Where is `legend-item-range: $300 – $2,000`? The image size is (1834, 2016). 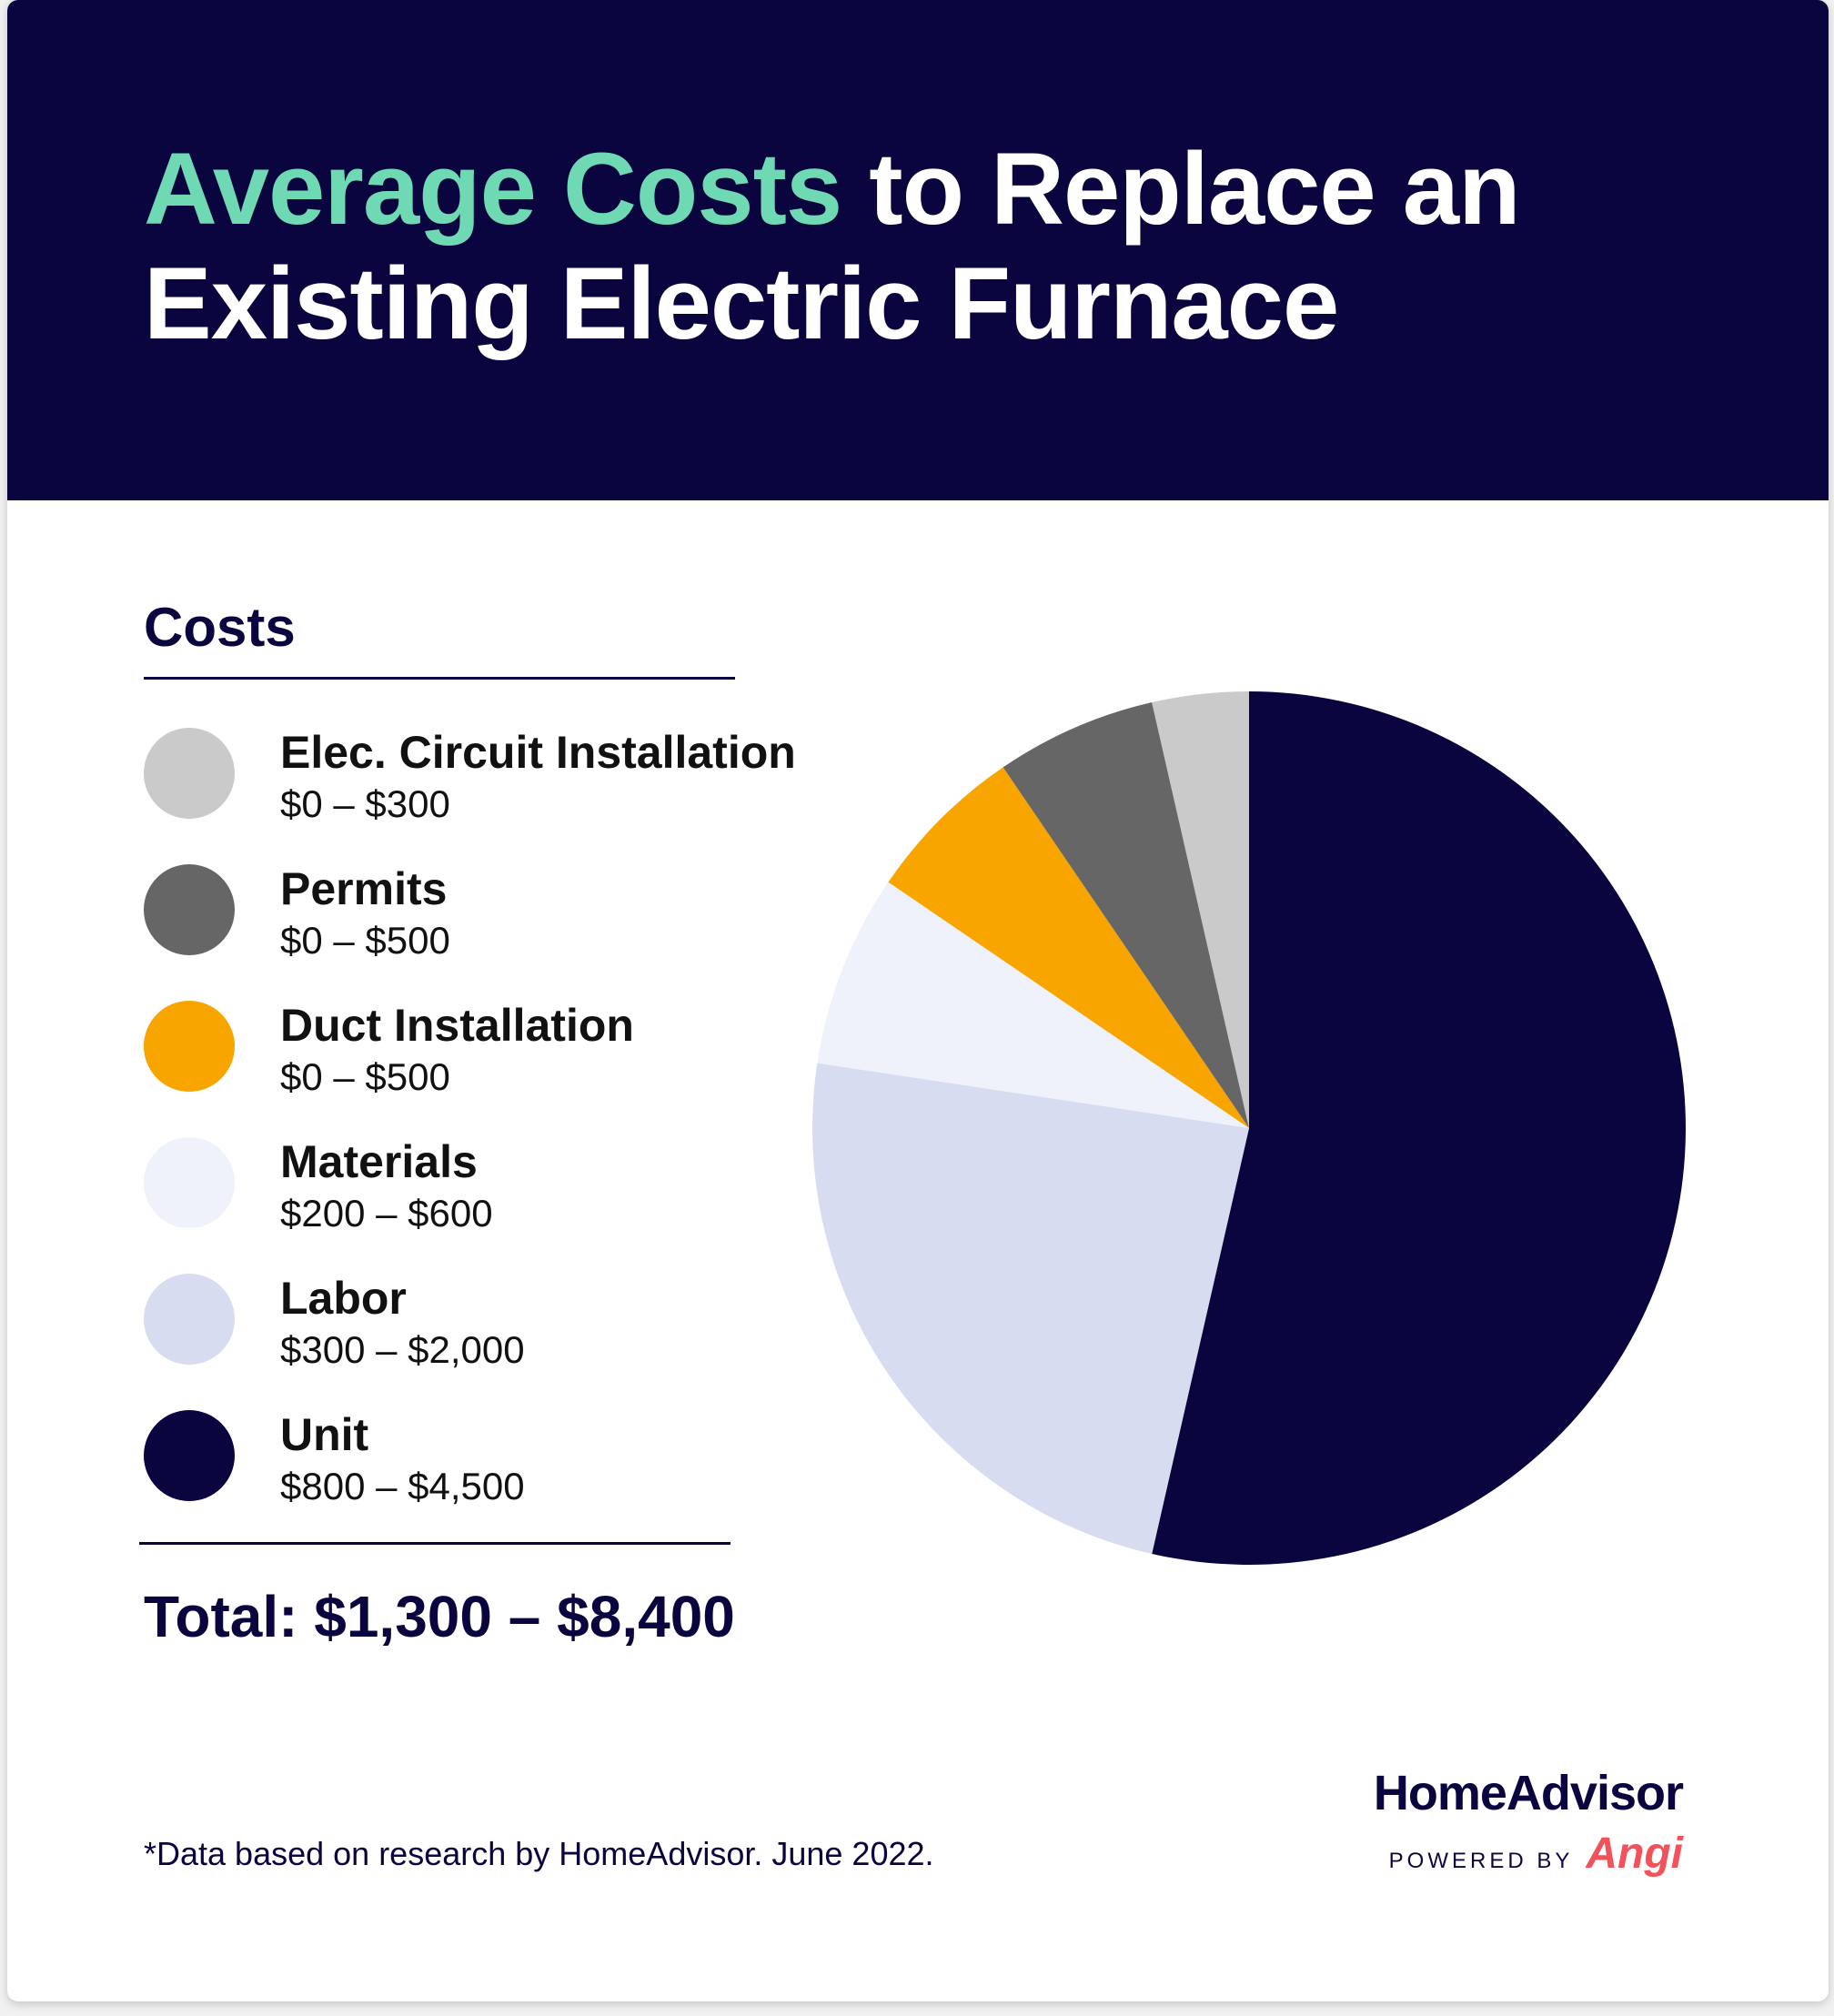
legend-item-range: $300 – $2,000 is located at coordinates (402, 1350).